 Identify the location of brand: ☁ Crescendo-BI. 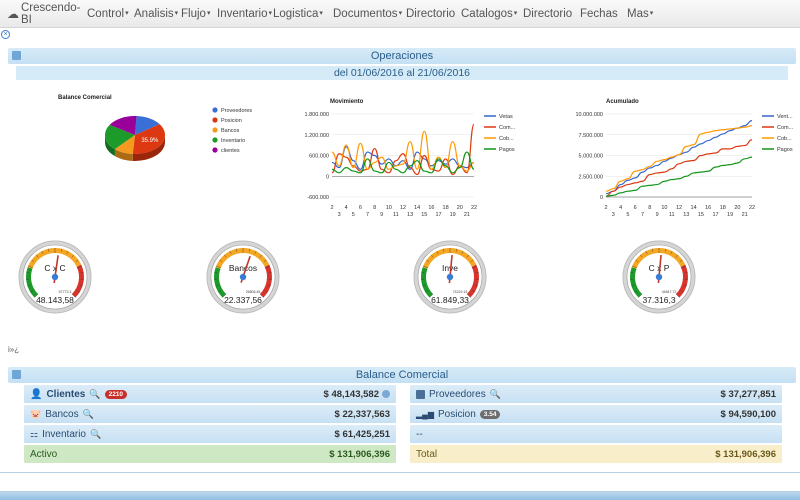
(41, 14).